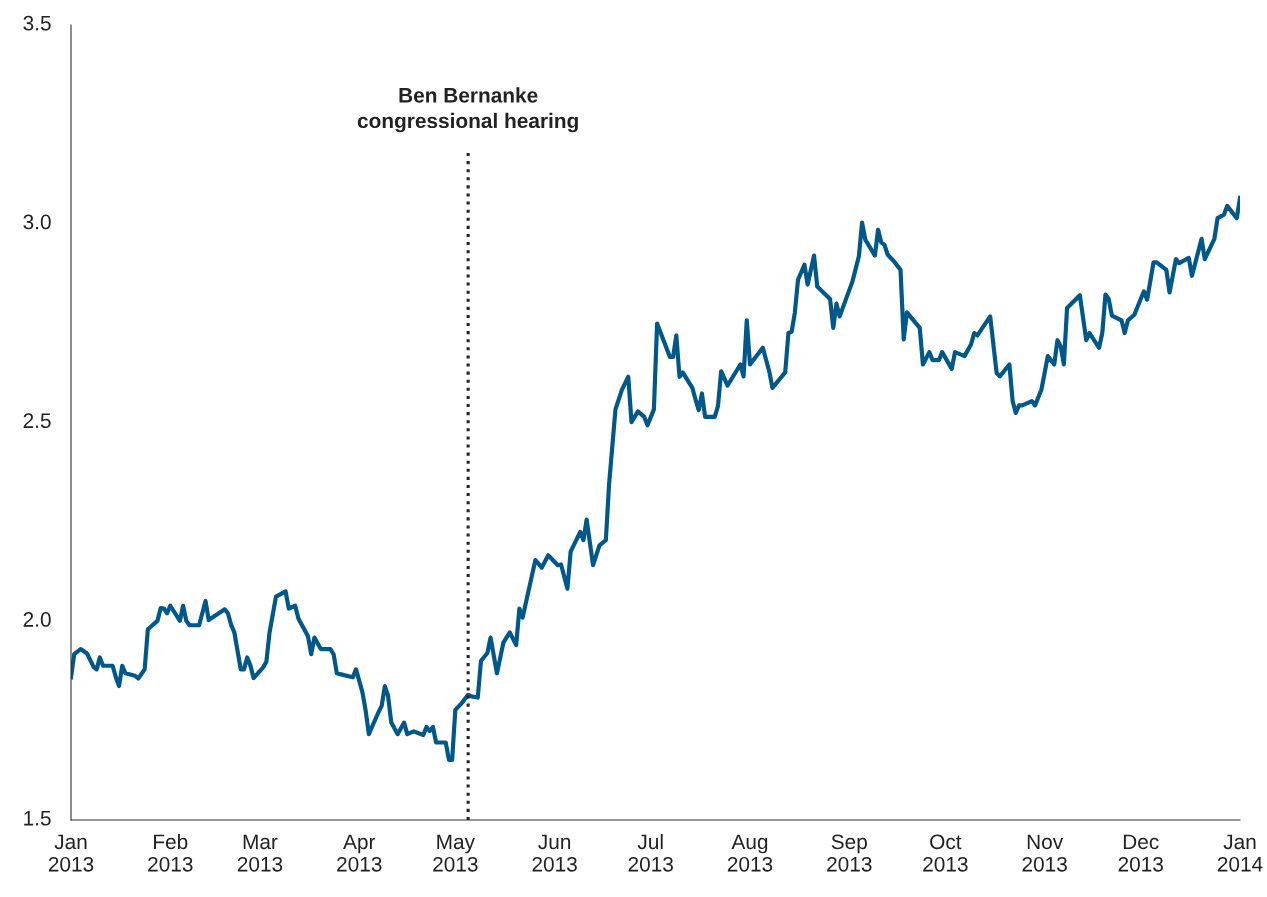 This screenshot has width=1267, height=897. Describe the element at coordinates (1140, 853) in the screenshot. I see `x-tick-label: Dec 2013` at that location.